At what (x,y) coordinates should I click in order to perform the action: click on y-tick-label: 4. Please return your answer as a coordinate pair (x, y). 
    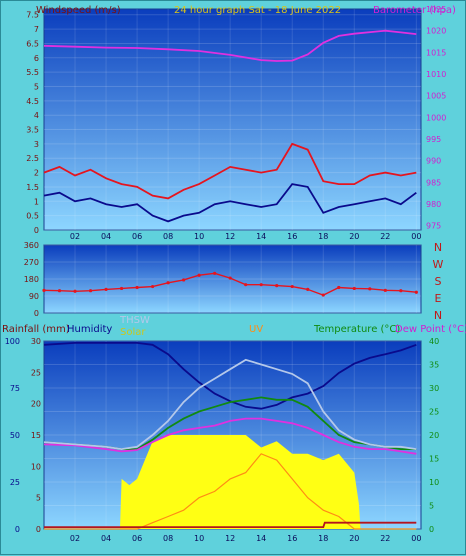
    Looking at the image, I should click on (36, 115).